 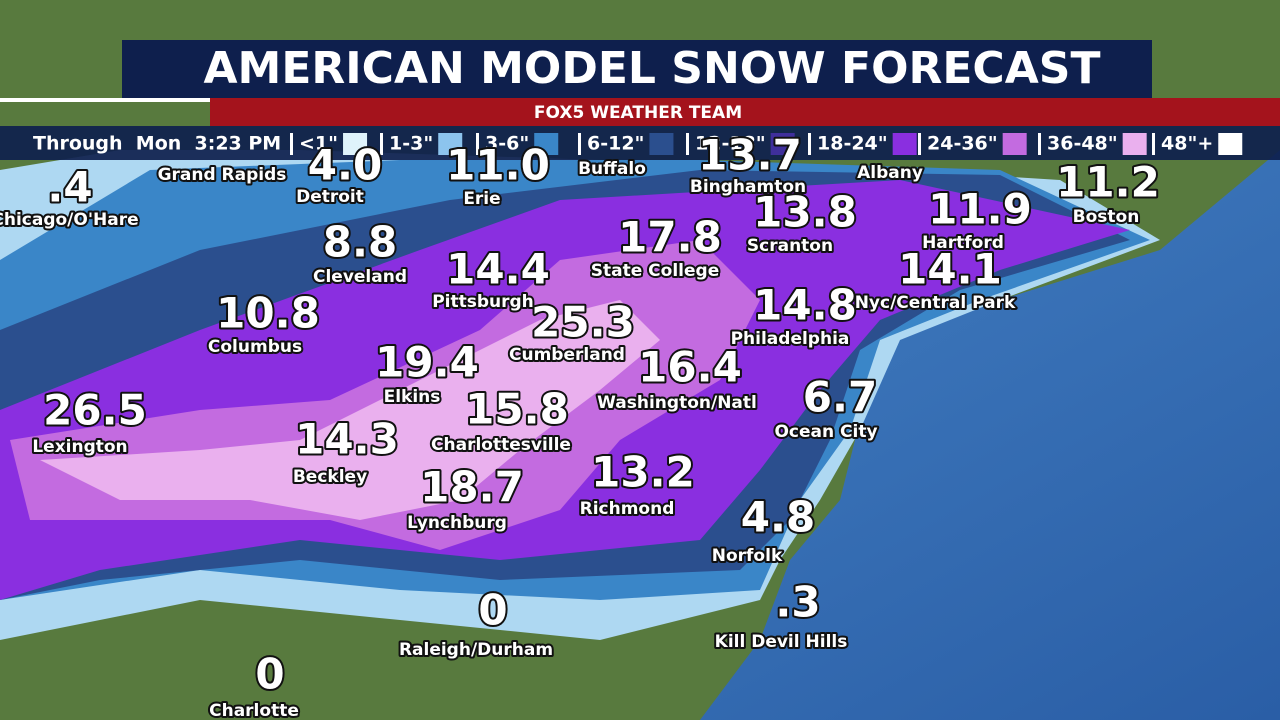 I want to click on city-value: 14.4, so click(x=498, y=269).